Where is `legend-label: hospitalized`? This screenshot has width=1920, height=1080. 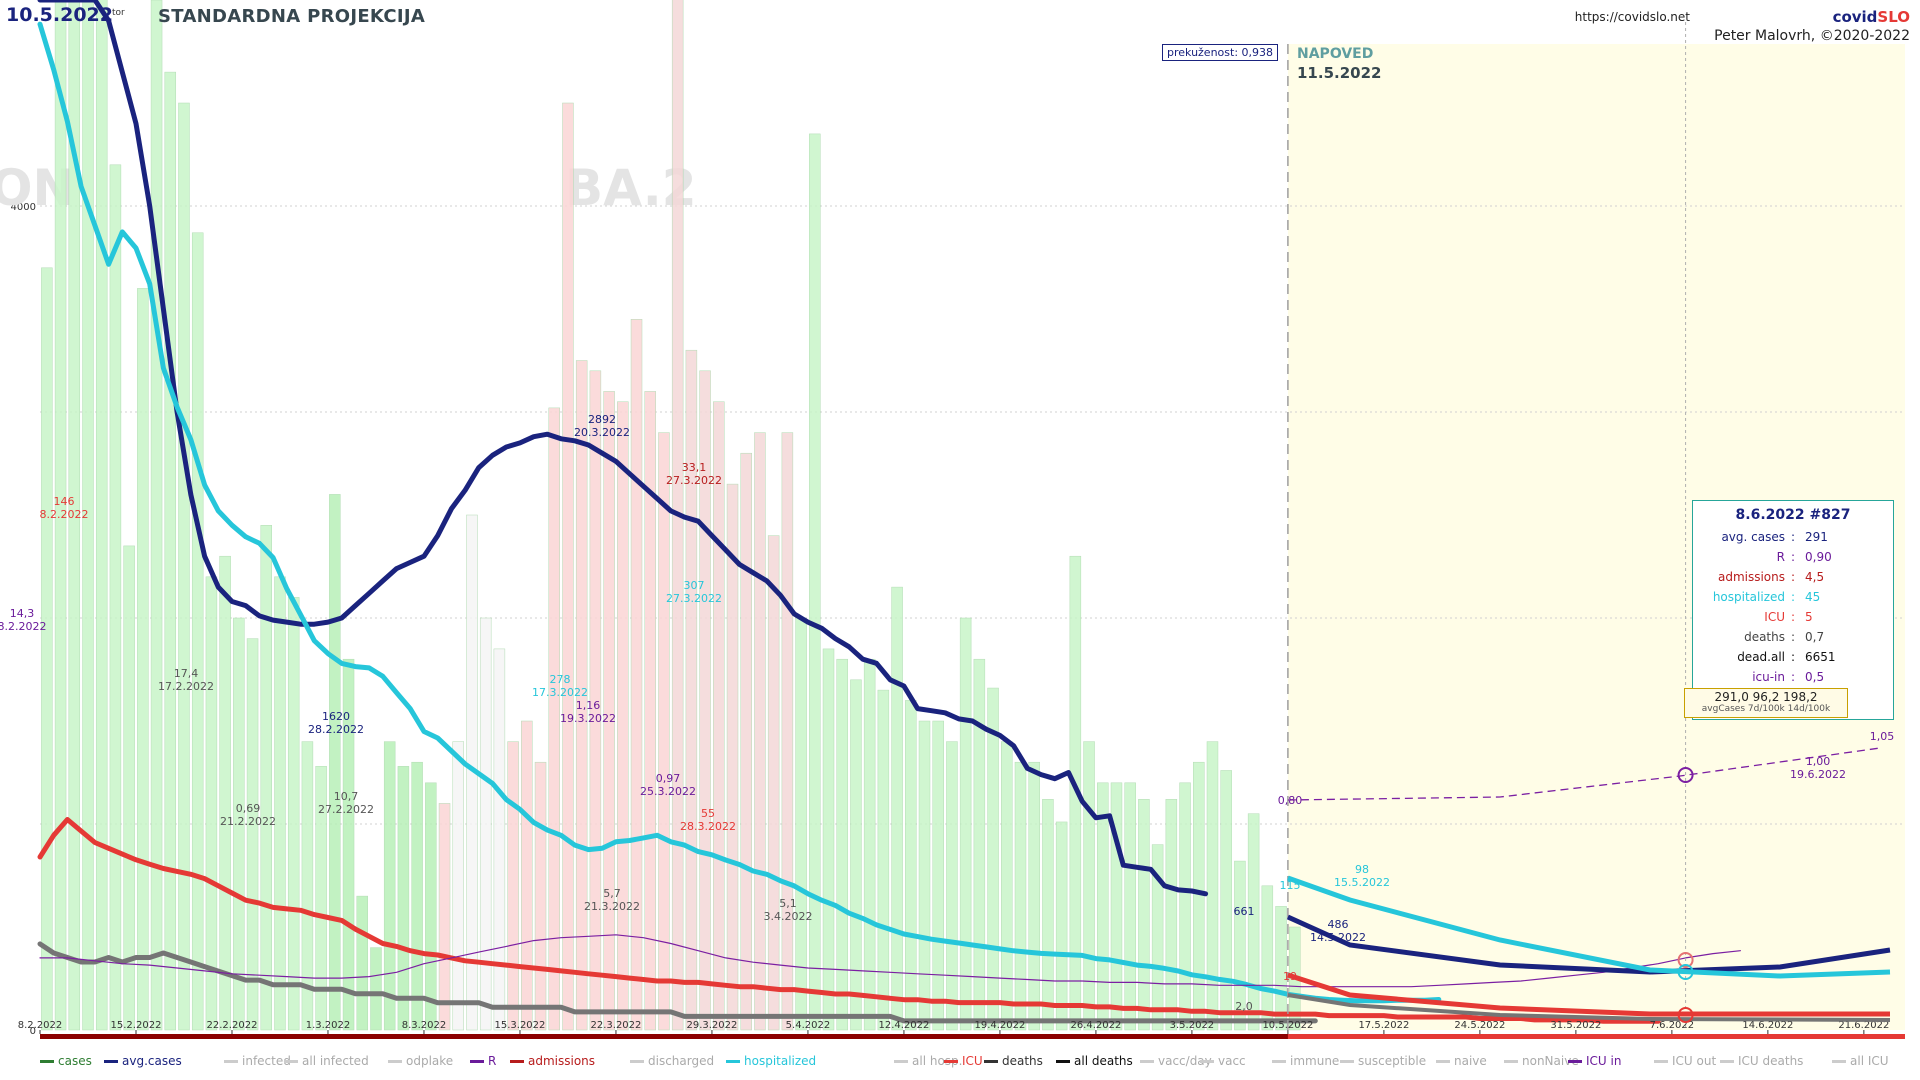 legend-label: hospitalized is located at coordinates (780, 1061).